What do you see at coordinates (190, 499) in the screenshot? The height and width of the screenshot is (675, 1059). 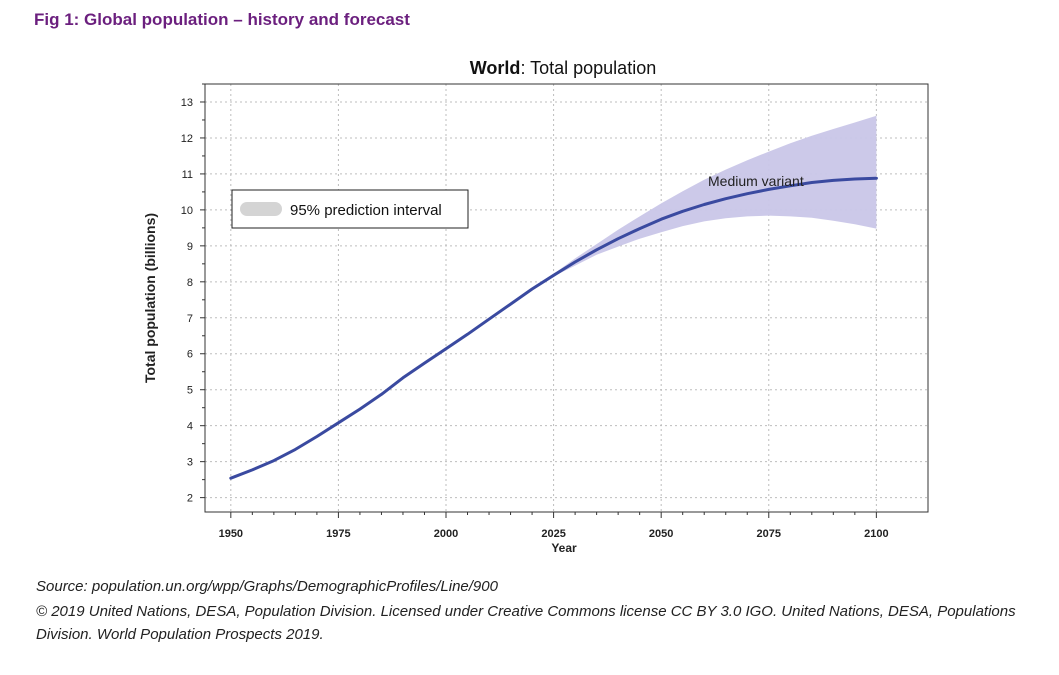 I see `y-tick-label: 2` at bounding box center [190, 499].